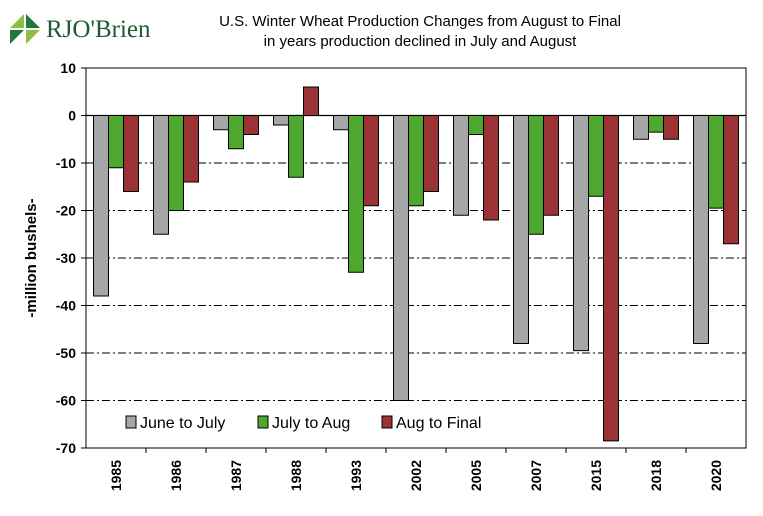  I want to click on y-axis-label: -million bushels-, so click(31, 257).